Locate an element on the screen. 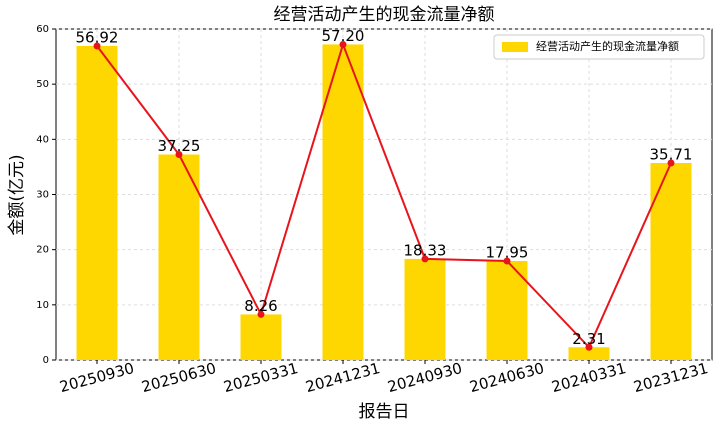  x-tick-label: 20240331 is located at coordinates (589, 377).